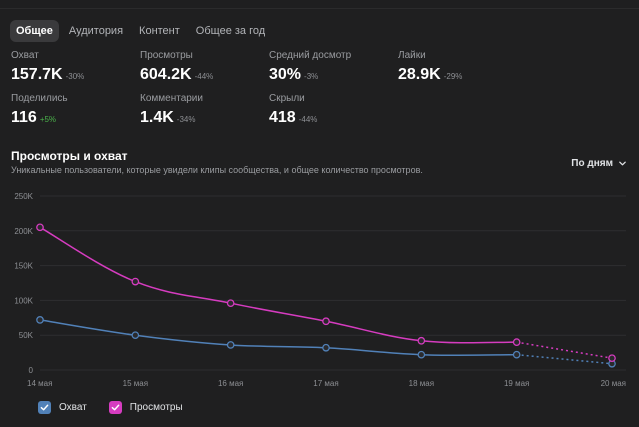 This screenshot has width=639, height=427. Describe the element at coordinates (282, 117) in the screenshot. I see `stat-value: 418` at that location.